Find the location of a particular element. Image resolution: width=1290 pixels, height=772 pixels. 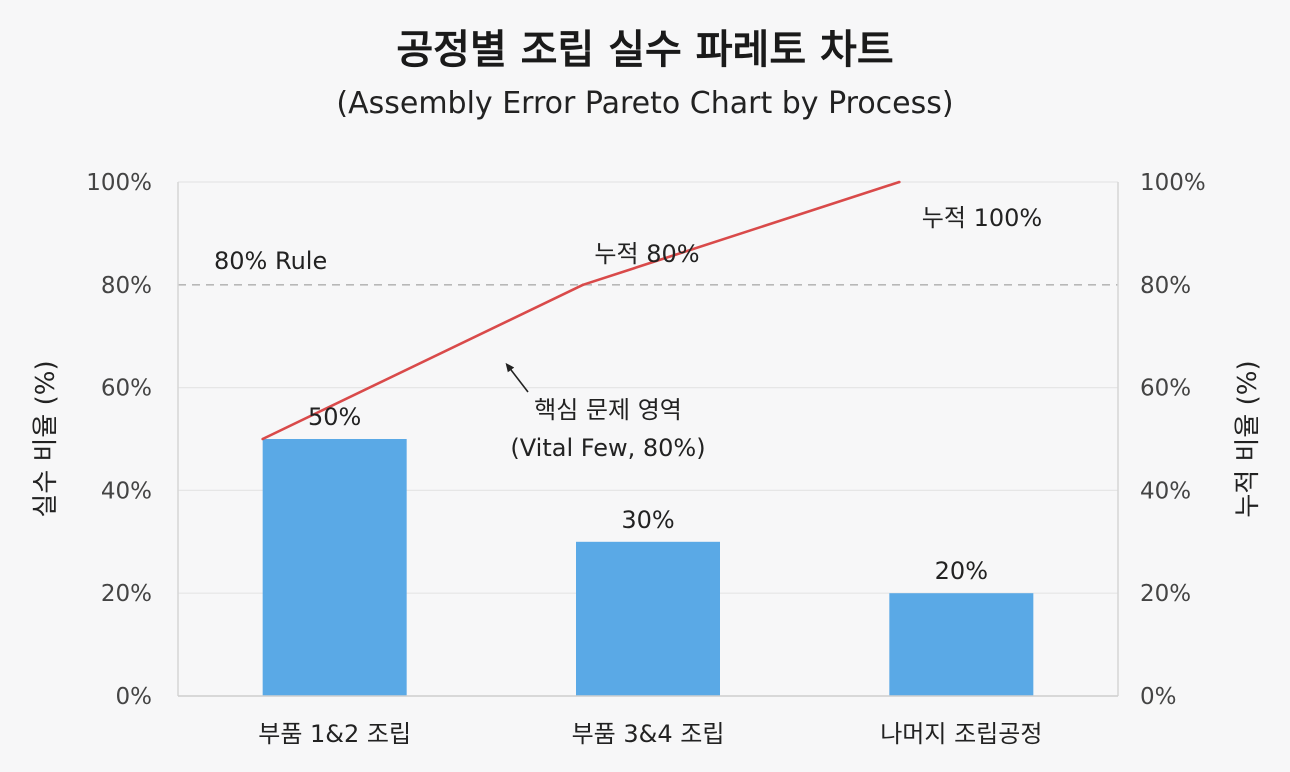

chart-title: 공정별 조립 실수 파레토 차트 is located at coordinates (644, 50).